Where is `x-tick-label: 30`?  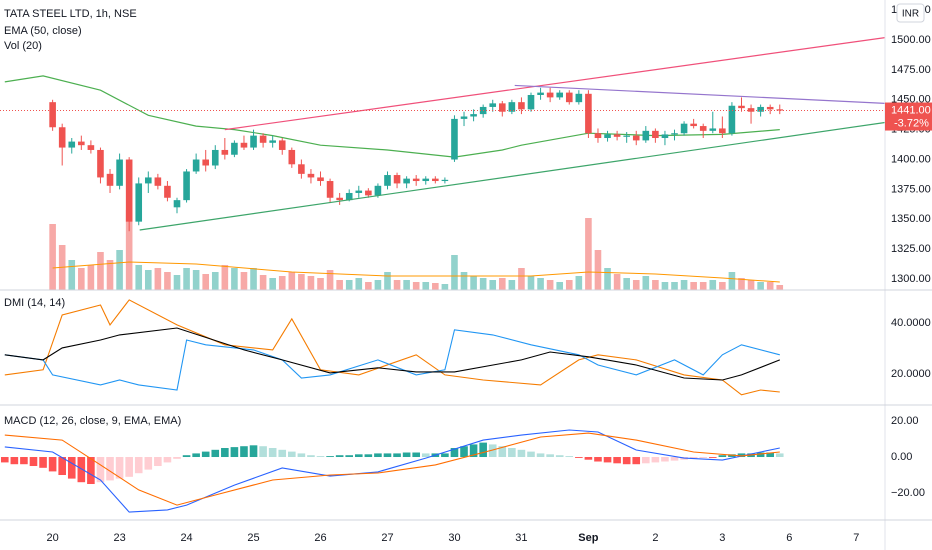
x-tick-label: 30 is located at coordinates (454, 538).